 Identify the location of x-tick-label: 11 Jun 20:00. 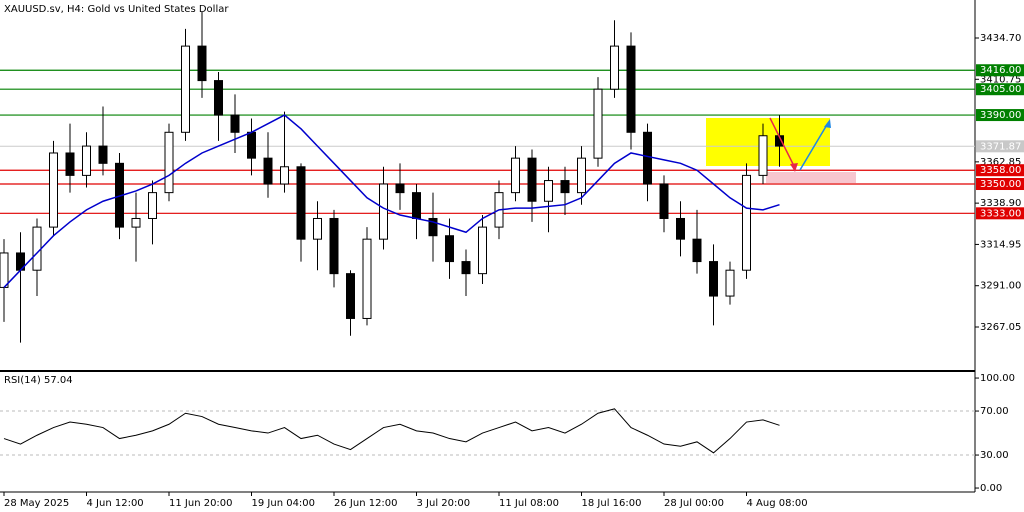
(201, 503).